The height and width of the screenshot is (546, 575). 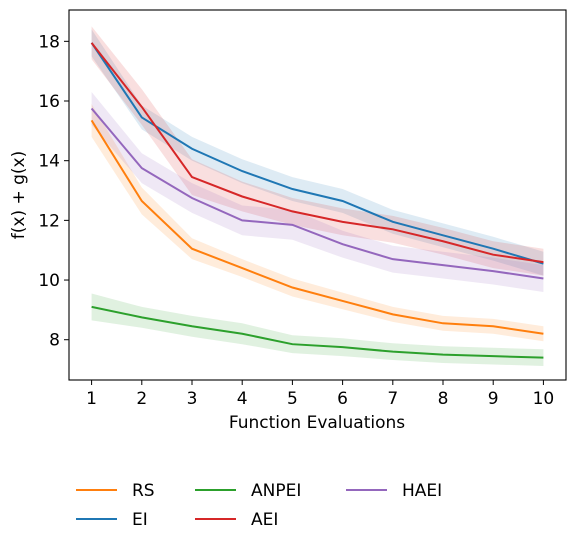 I want to click on legend-label-aei: AEI, so click(x=264, y=520).